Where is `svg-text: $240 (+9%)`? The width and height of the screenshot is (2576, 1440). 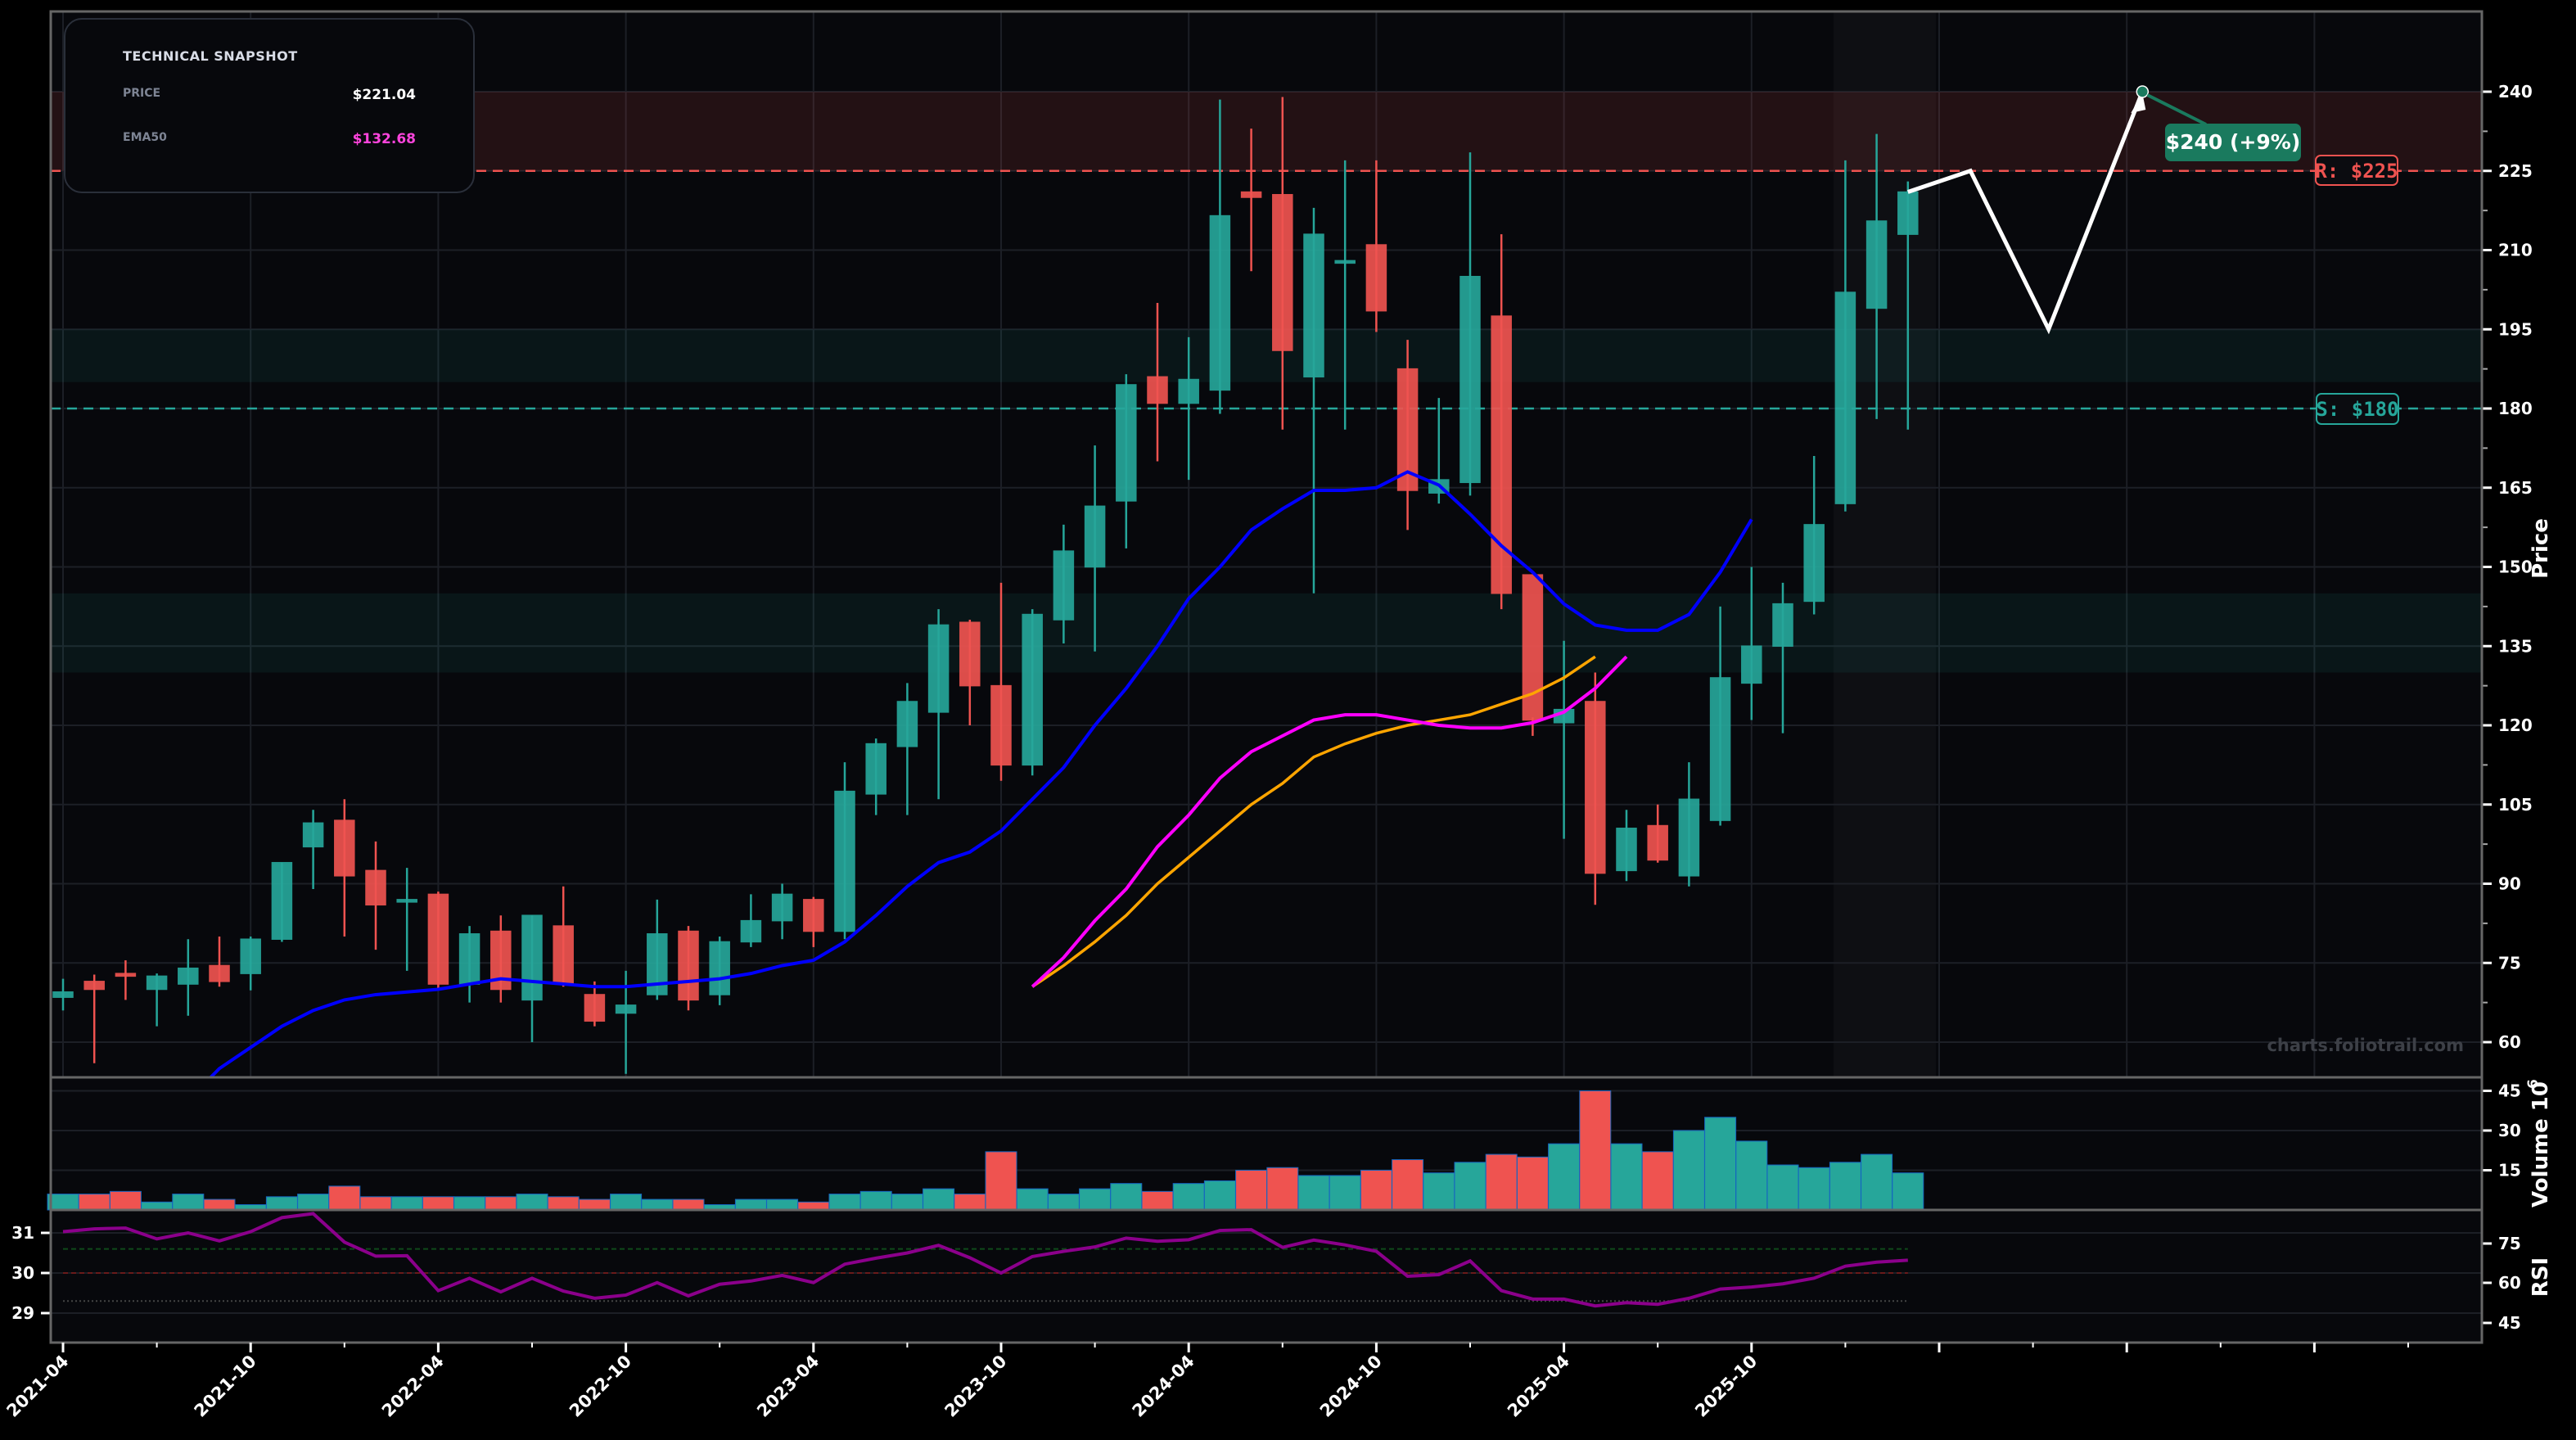 svg-text: $240 (+9%) is located at coordinates (2233, 142).